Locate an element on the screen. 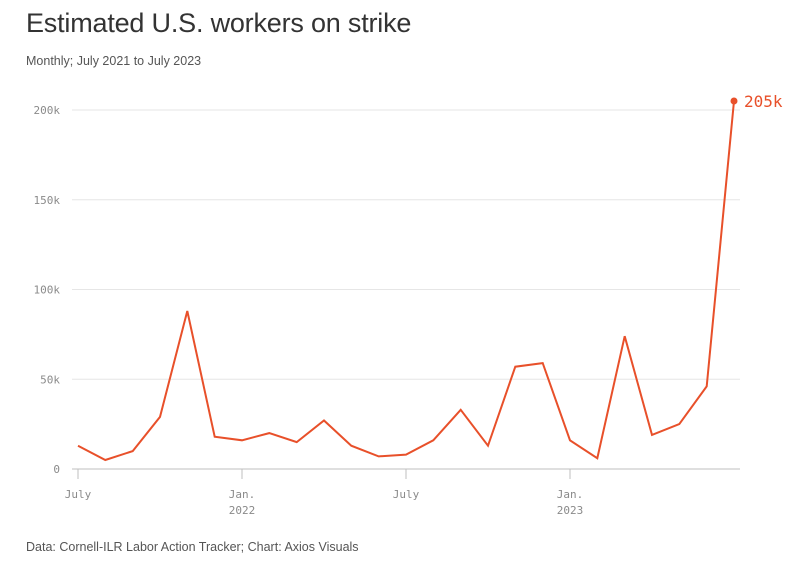 The image size is (810, 573). y-tick-label: 0 is located at coordinates (56, 469).